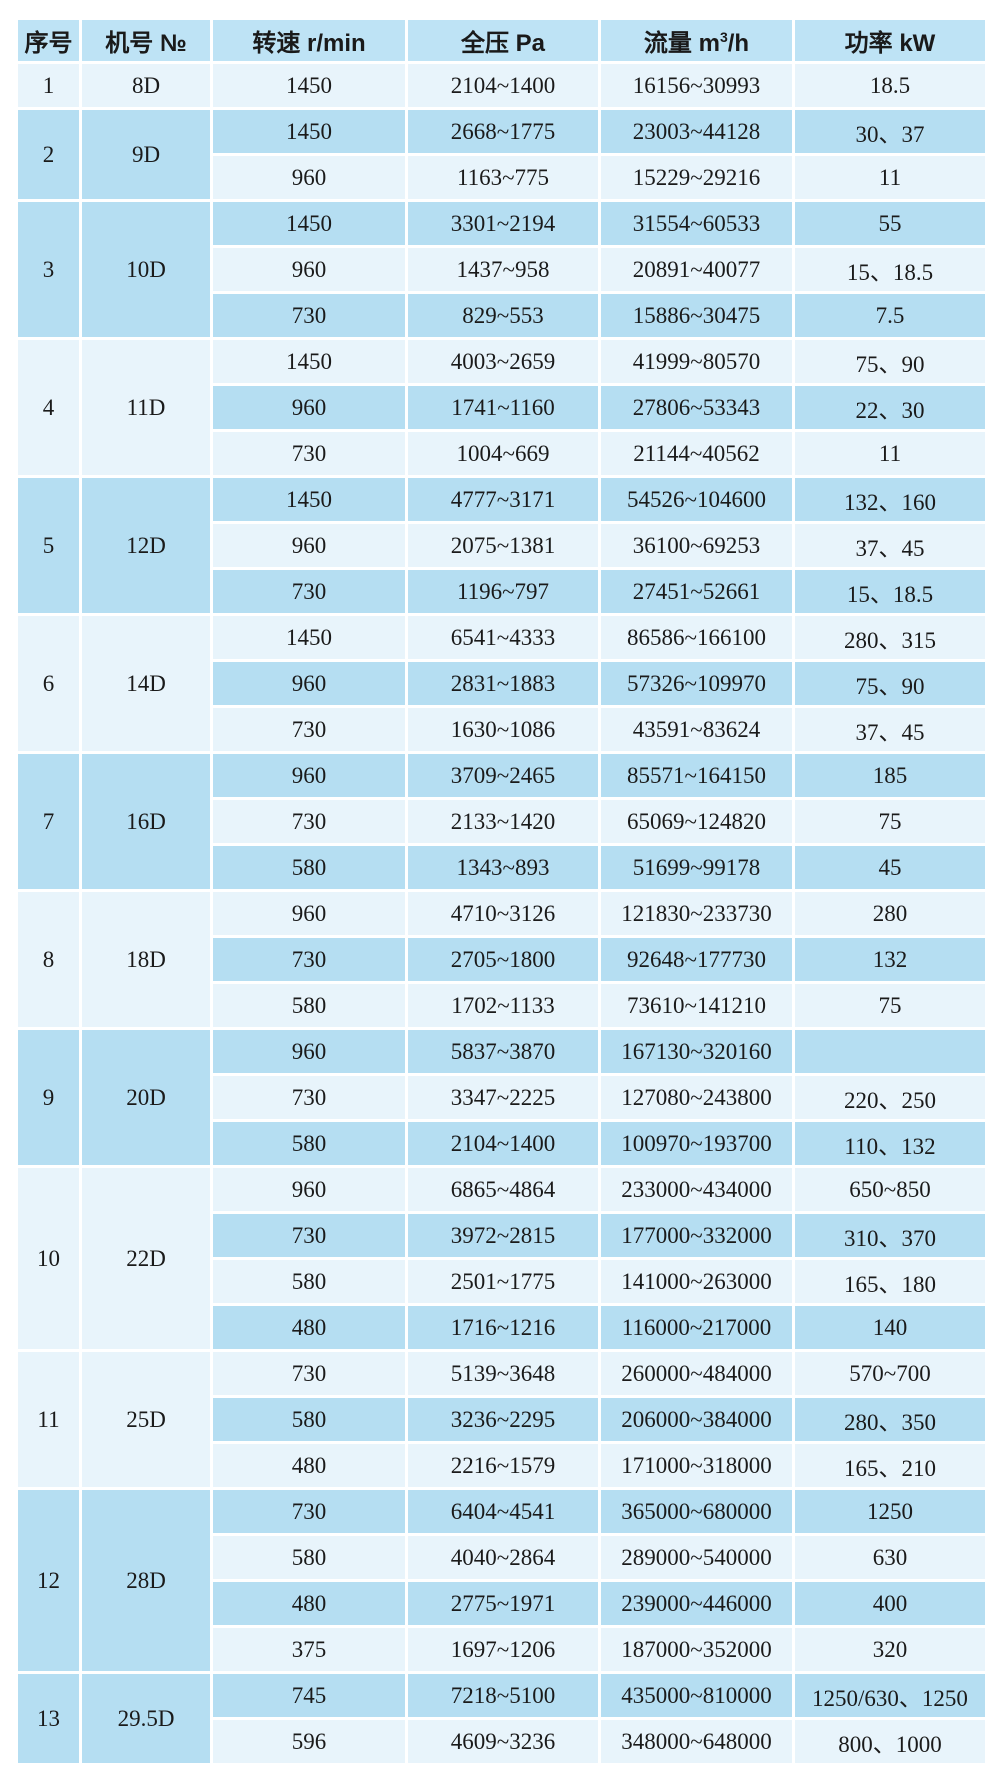 This screenshot has height=1786, width=1000. Describe the element at coordinates (146, 1097) in the screenshot. I see `model-cell: 20D` at that location.